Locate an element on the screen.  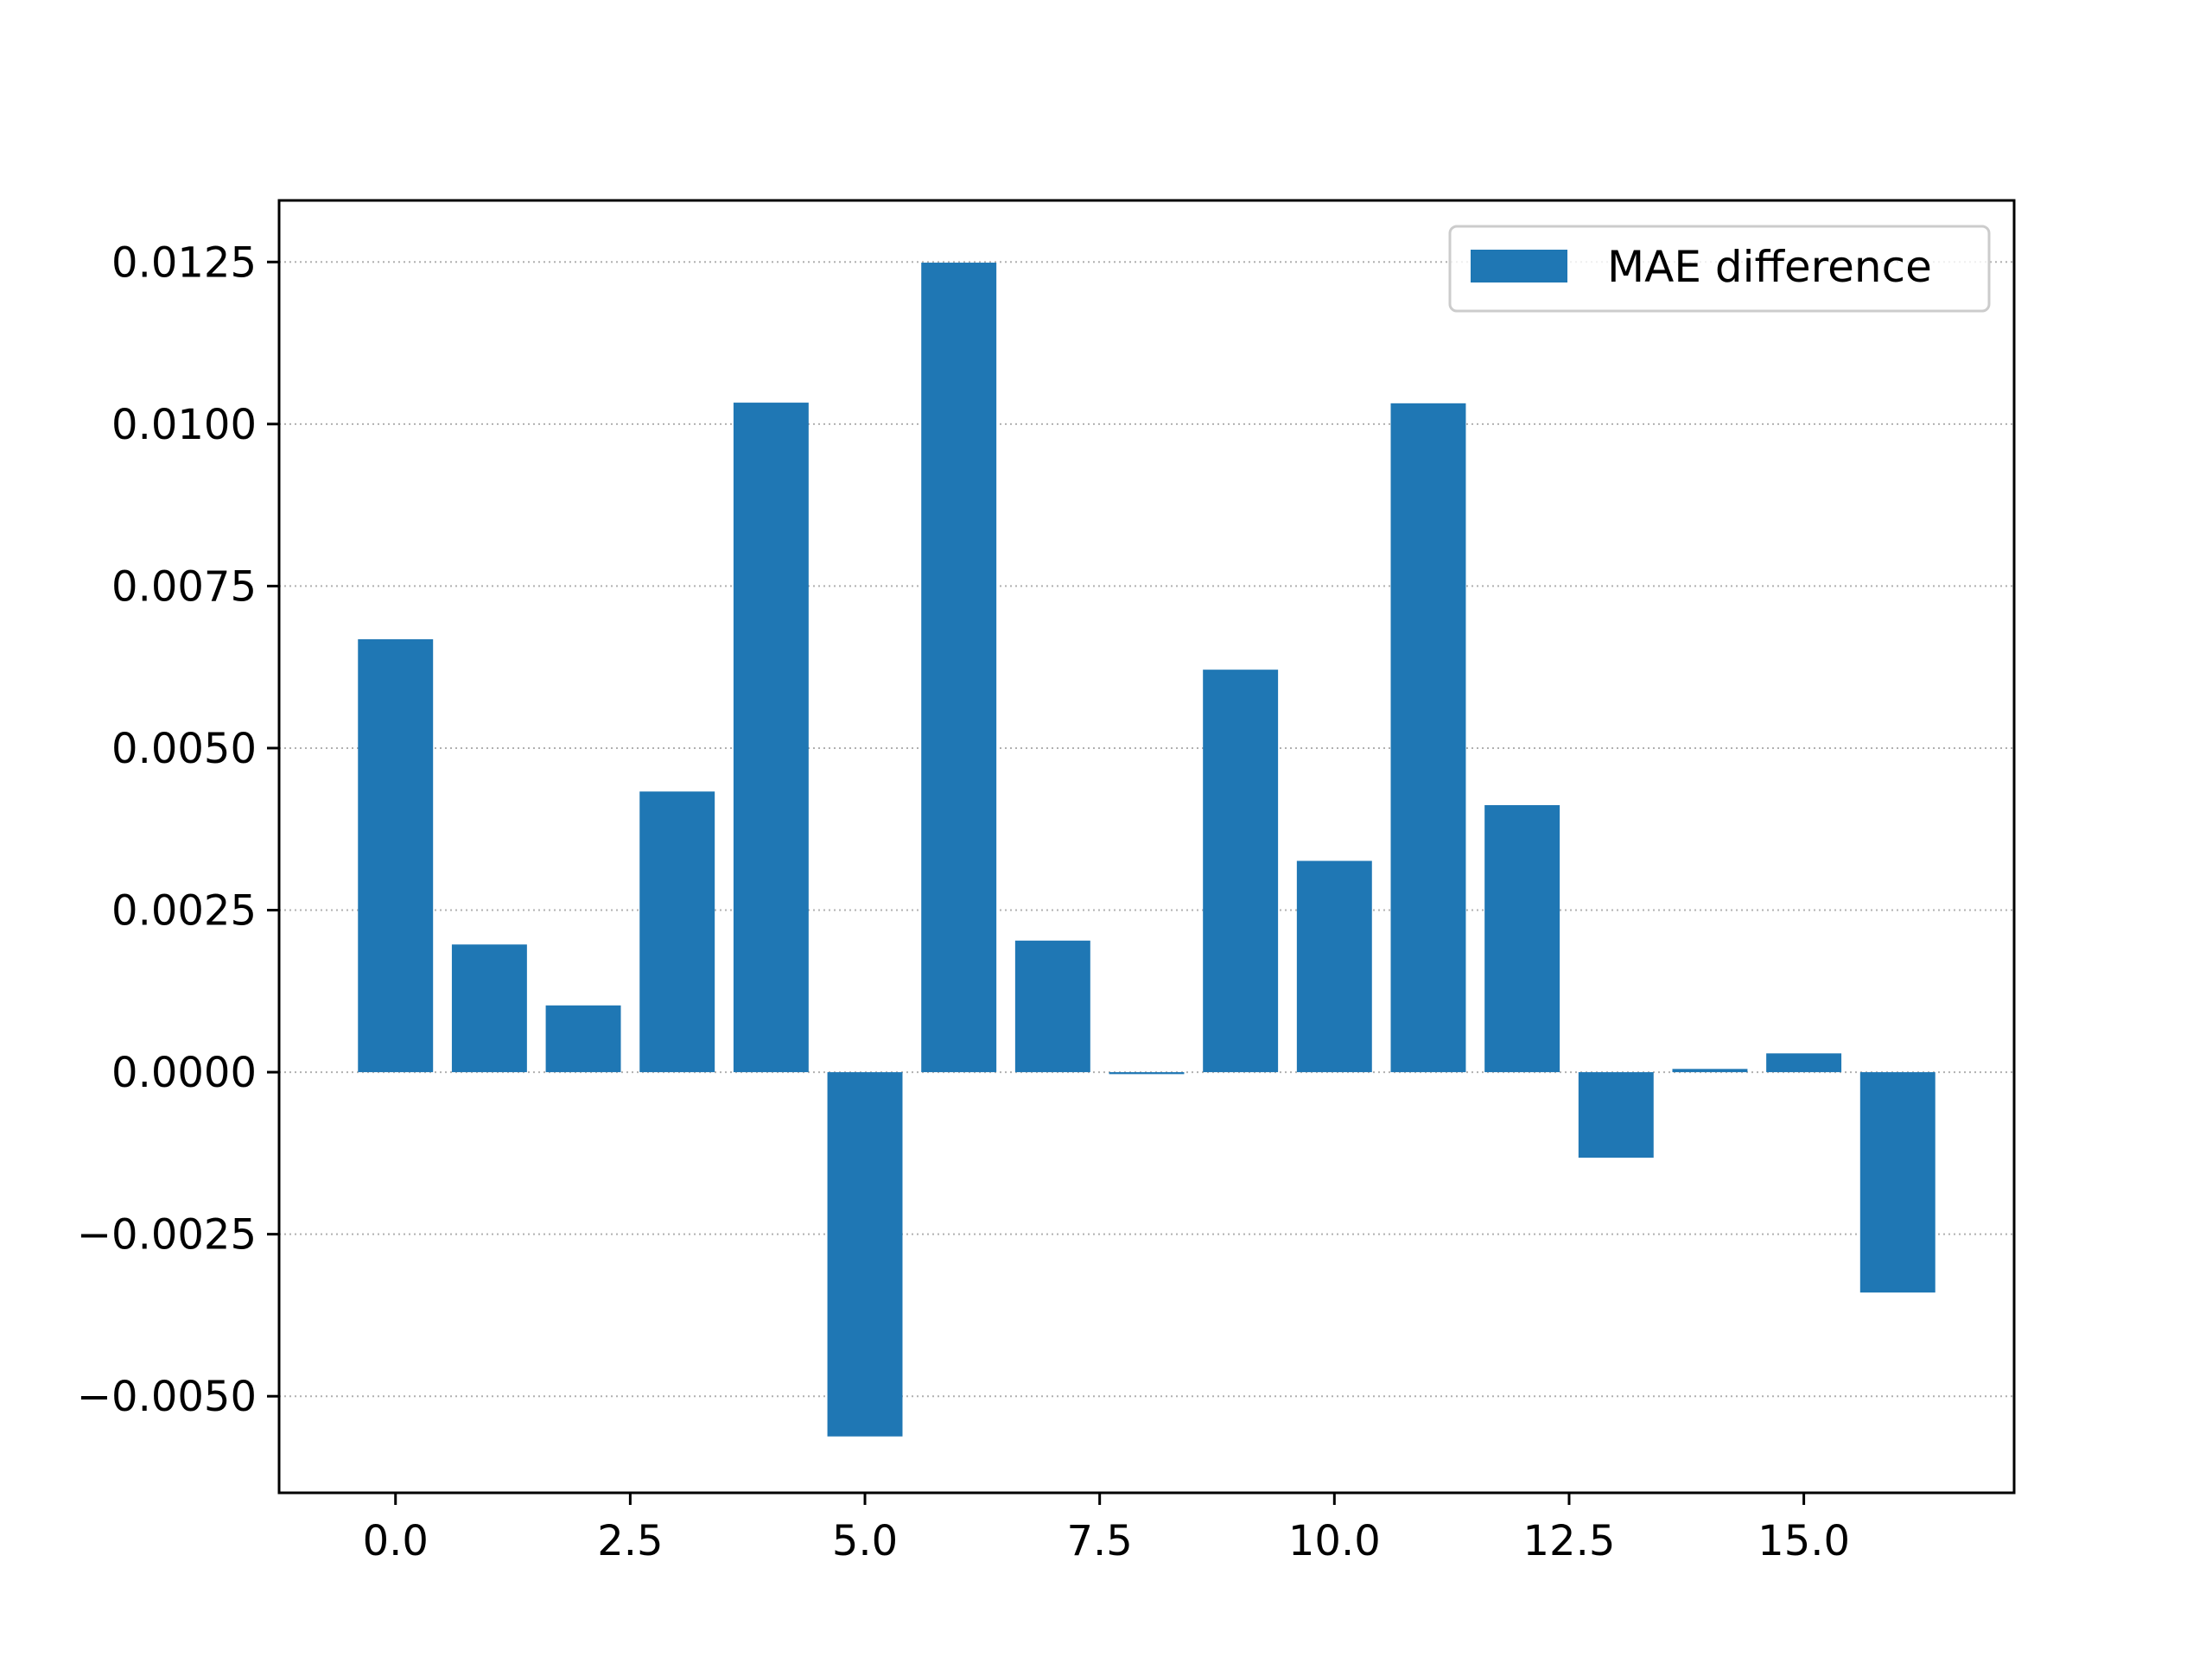
y-tick-label: 0.0125 is located at coordinates (184, 262).